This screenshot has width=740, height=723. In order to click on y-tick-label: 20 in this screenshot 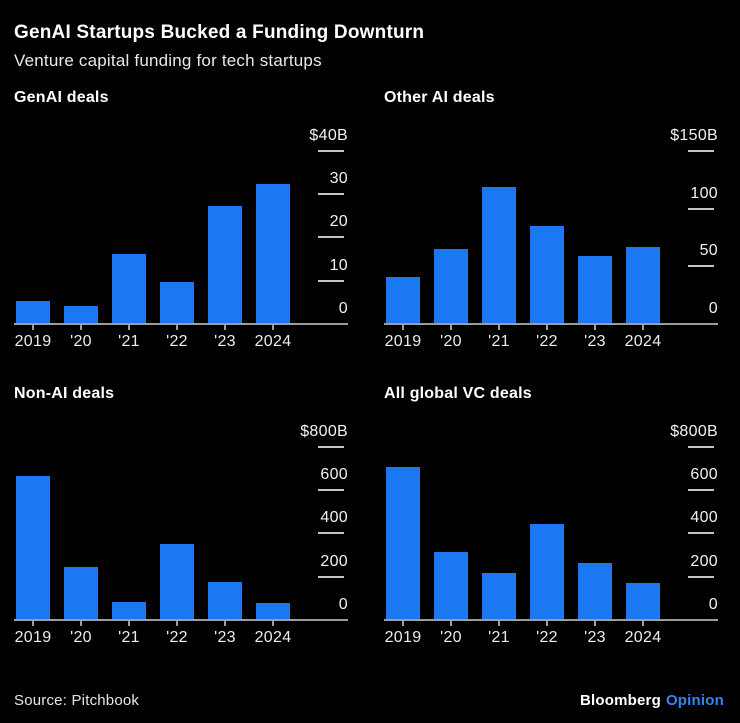, I will do `click(338, 222)`.